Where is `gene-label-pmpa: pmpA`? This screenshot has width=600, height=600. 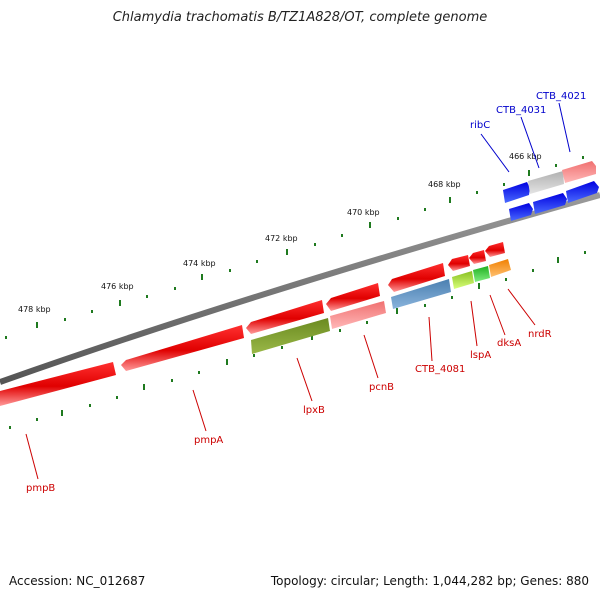 gene-label-pmpa: pmpA is located at coordinates (208, 440).